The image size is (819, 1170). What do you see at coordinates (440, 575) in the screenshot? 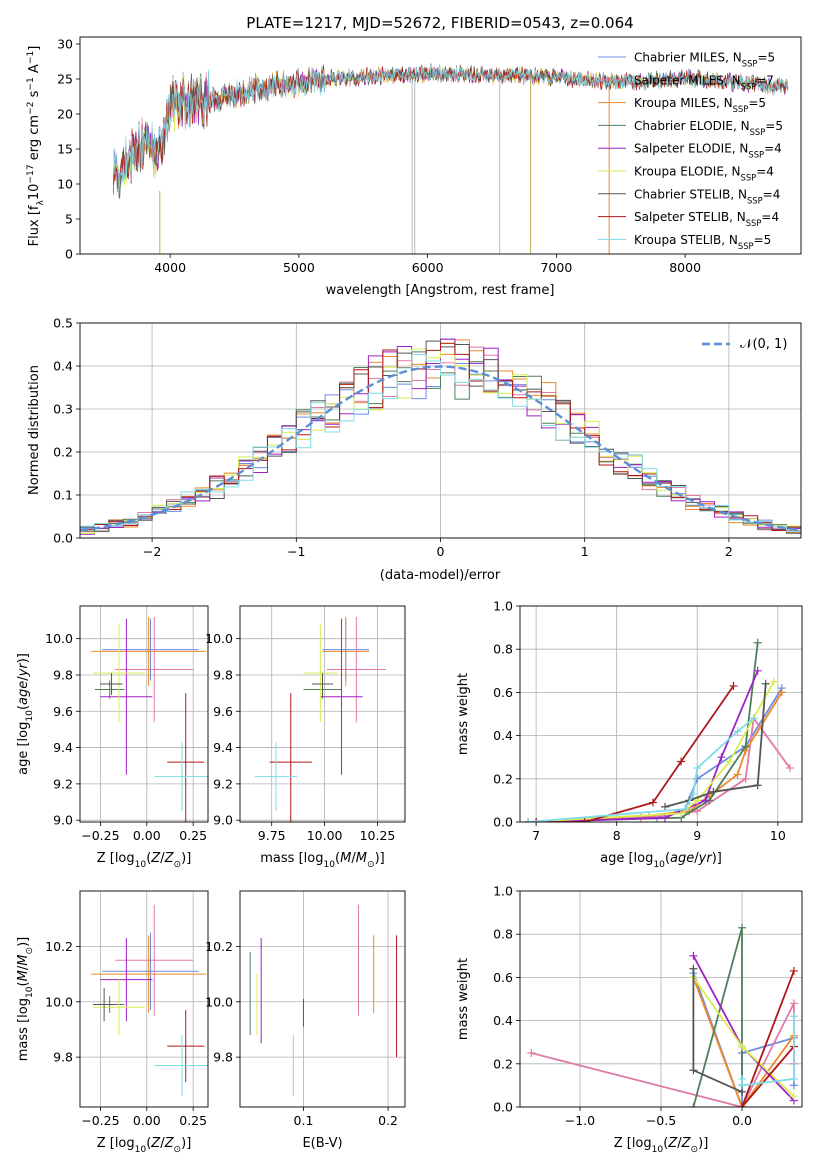
I see `x-axis-label: (data-model)/error` at bounding box center [440, 575].